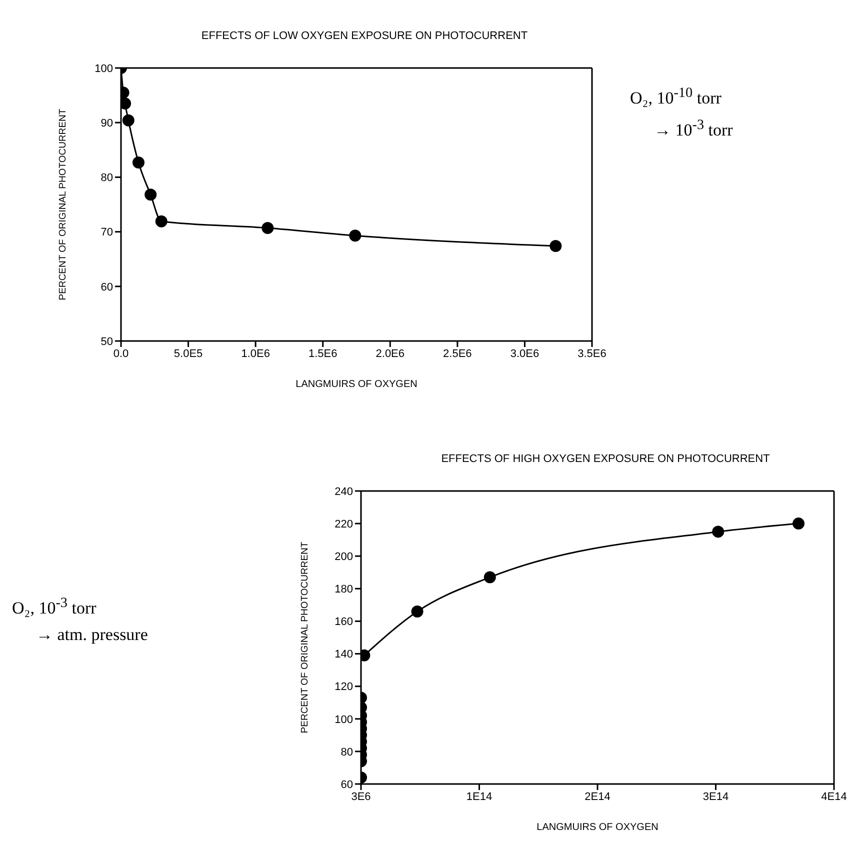 The width and height of the screenshot is (858, 858). Describe the element at coordinates (188, 354) in the screenshot. I see `x-tick-label: 5.0E5` at that location.